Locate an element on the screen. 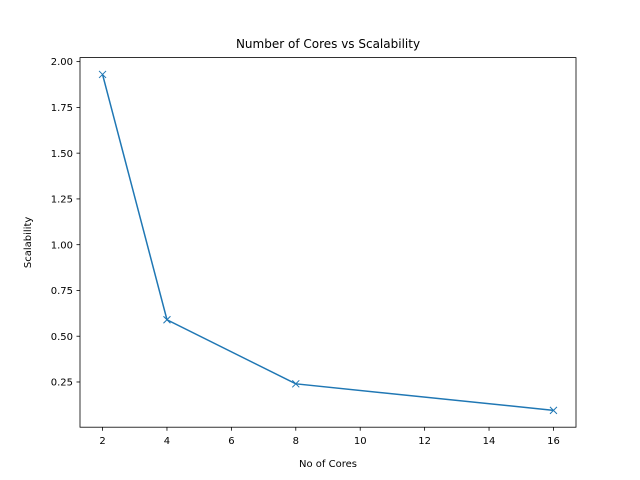  x-tick-label: 16 is located at coordinates (553, 441).